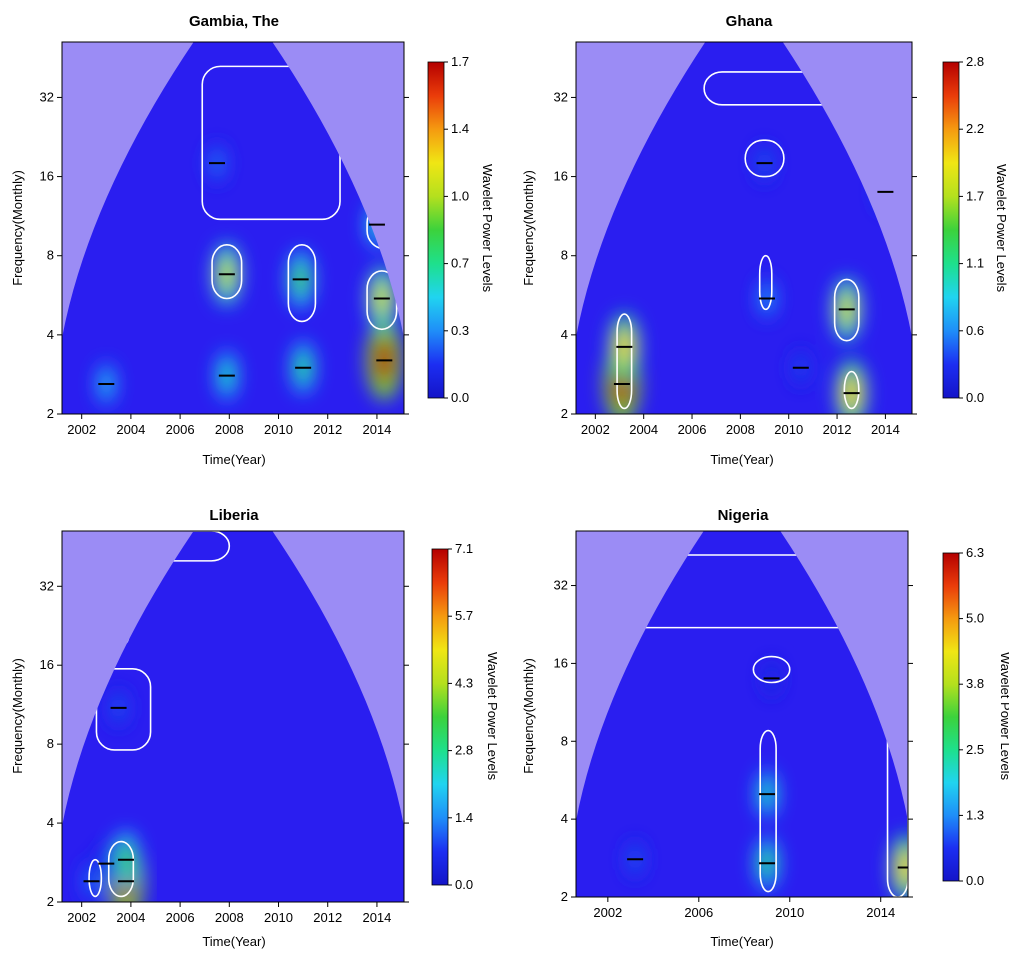 The width and height of the screenshot is (1009, 956). What do you see at coordinates (975, 749) in the screenshot?
I see `colorbar-tick-label: 2.5` at bounding box center [975, 749].